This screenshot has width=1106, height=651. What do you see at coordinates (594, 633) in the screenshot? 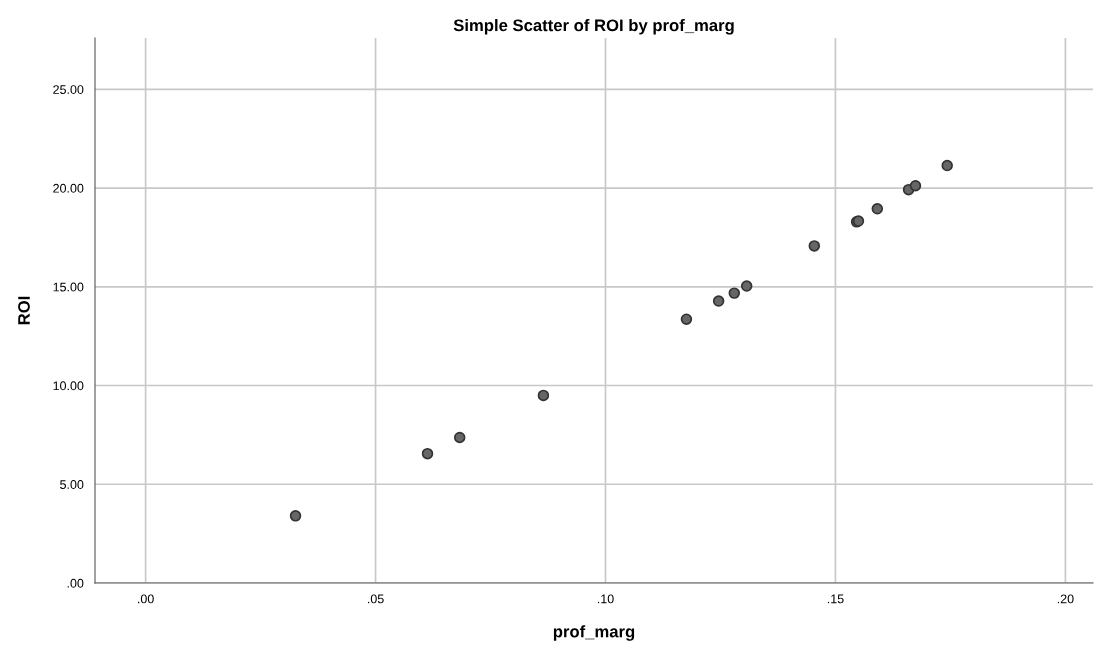
I see `x-axis-title: prof_marg` at bounding box center [594, 633].